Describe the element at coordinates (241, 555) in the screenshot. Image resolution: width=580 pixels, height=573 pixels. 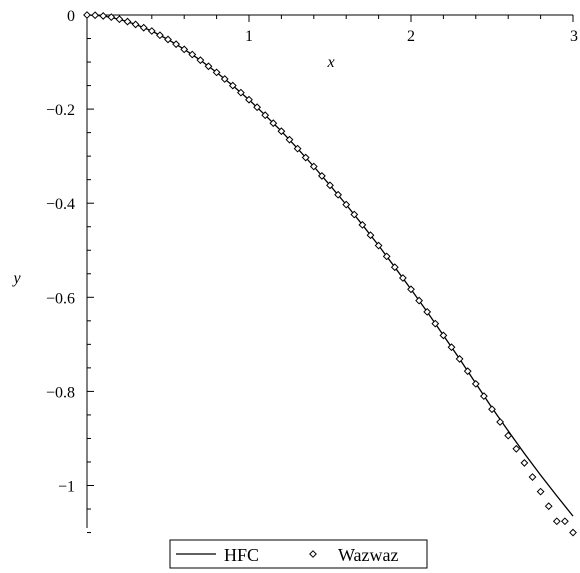
I see `legend-label-hfc: HFC` at that location.